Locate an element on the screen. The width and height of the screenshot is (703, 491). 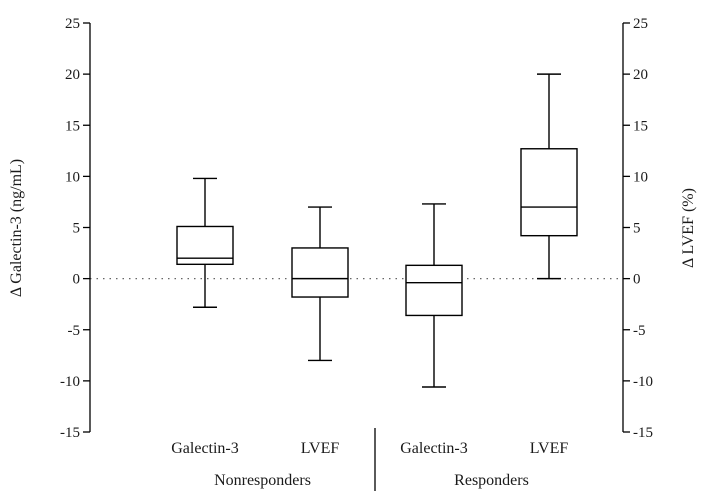
box-responders-lvef is located at coordinates (549, 176).